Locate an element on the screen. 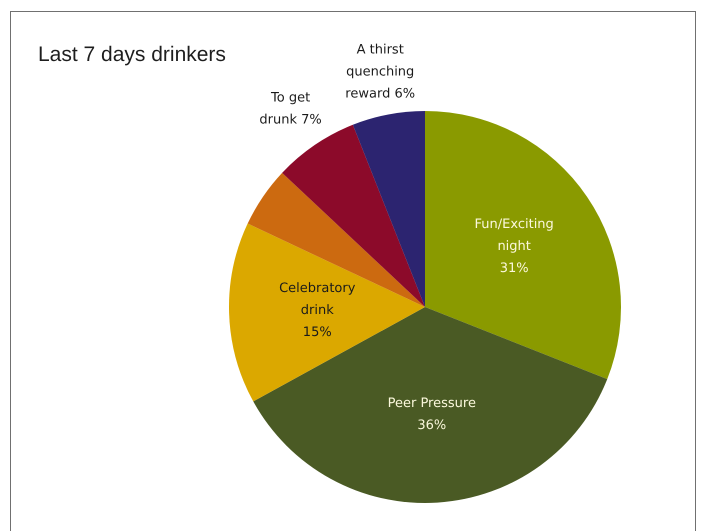  data-label: 36% is located at coordinates (431, 425).